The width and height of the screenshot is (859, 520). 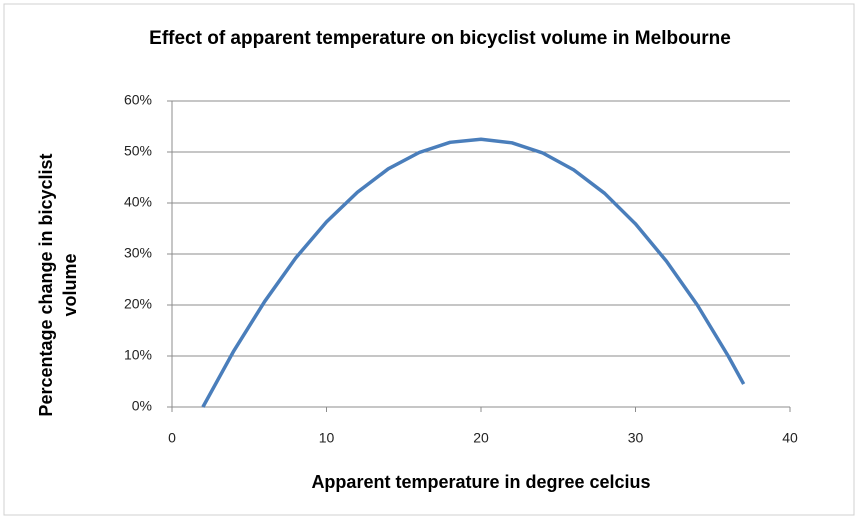 What do you see at coordinates (480, 482) in the screenshot?
I see `x-axis-title: Apparent temperature in degree celcius` at bounding box center [480, 482].